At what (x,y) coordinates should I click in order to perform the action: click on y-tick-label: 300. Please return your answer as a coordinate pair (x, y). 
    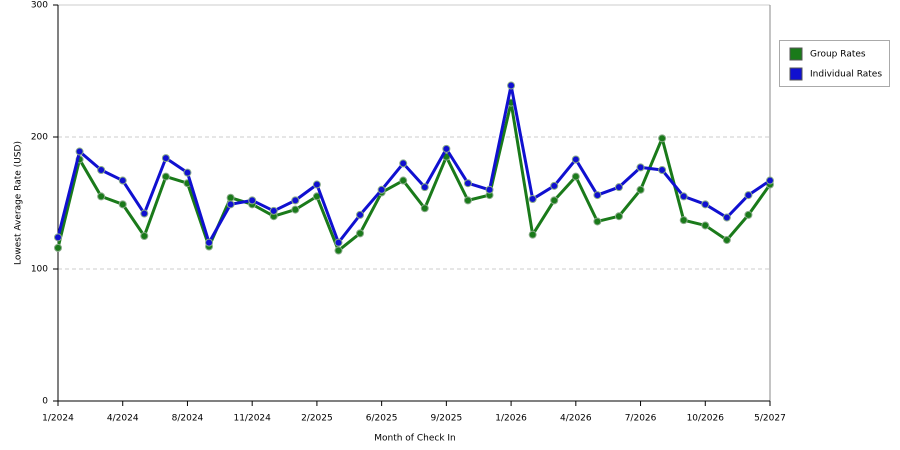
    Looking at the image, I should click on (39, 6).